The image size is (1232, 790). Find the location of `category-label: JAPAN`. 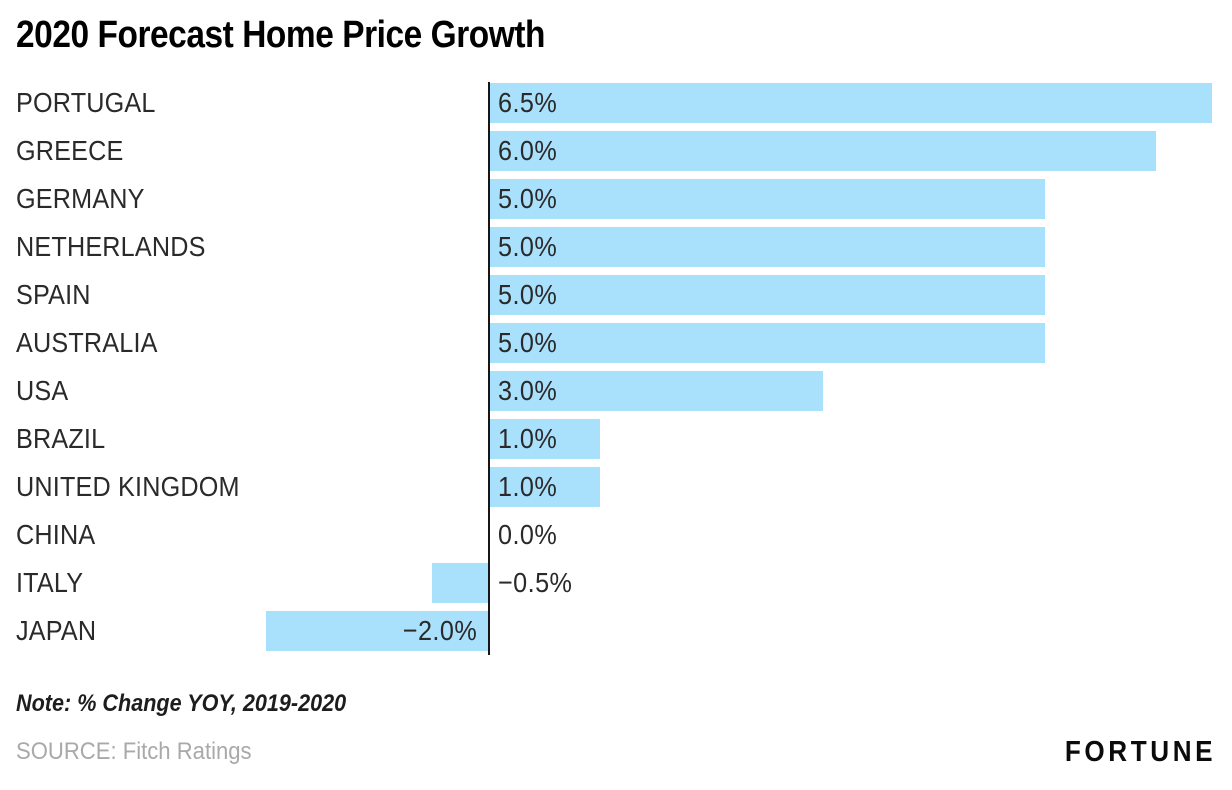

category-label: JAPAN is located at coordinates (56, 630).